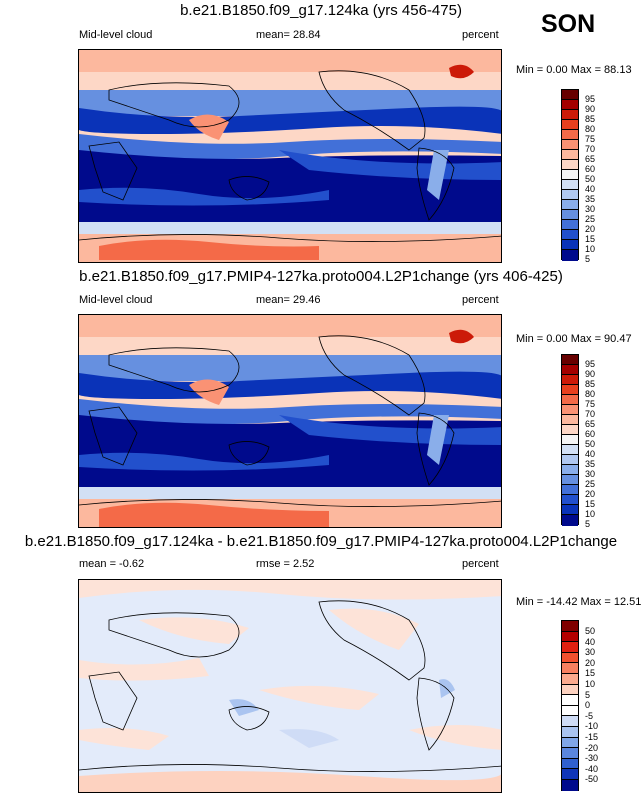 This screenshot has height=798, width=642. Describe the element at coordinates (590, 149) in the screenshot. I see `panel1-tick: 70` at that location.